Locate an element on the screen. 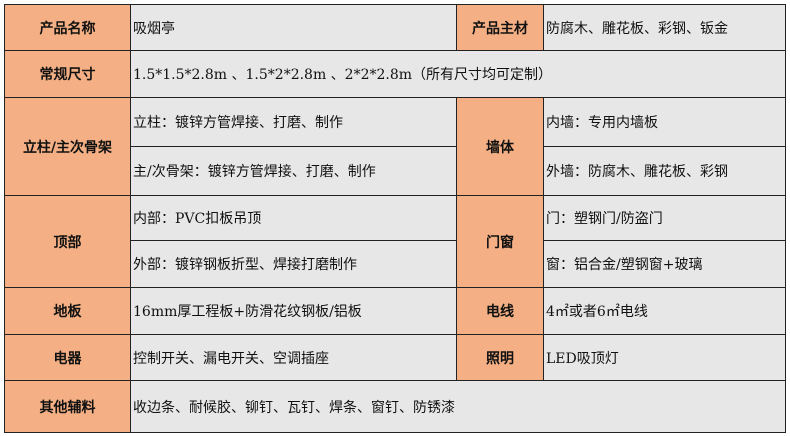 The height and width of the screenshot is (436, 790). label-other: 其他辅料 is located at coordinates (67, 406).